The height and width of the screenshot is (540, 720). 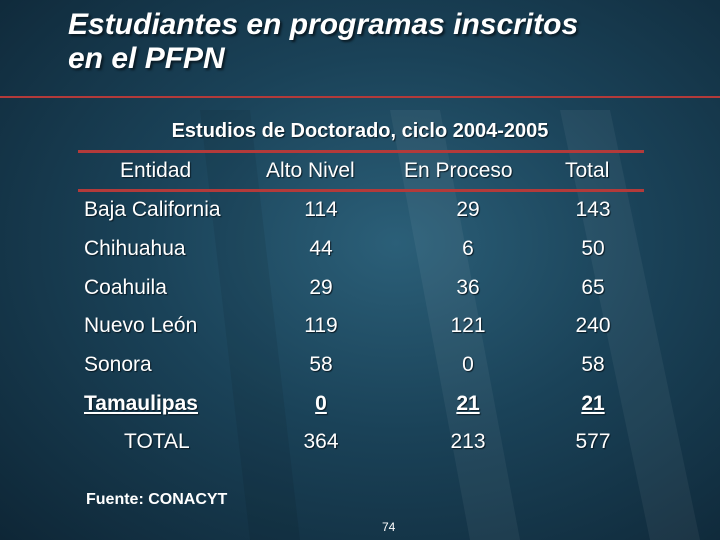 What do you see at coordinates (468, 287) in the screenshot?
I see `row-en-proceso: 36` at bounding box center [468, 287].